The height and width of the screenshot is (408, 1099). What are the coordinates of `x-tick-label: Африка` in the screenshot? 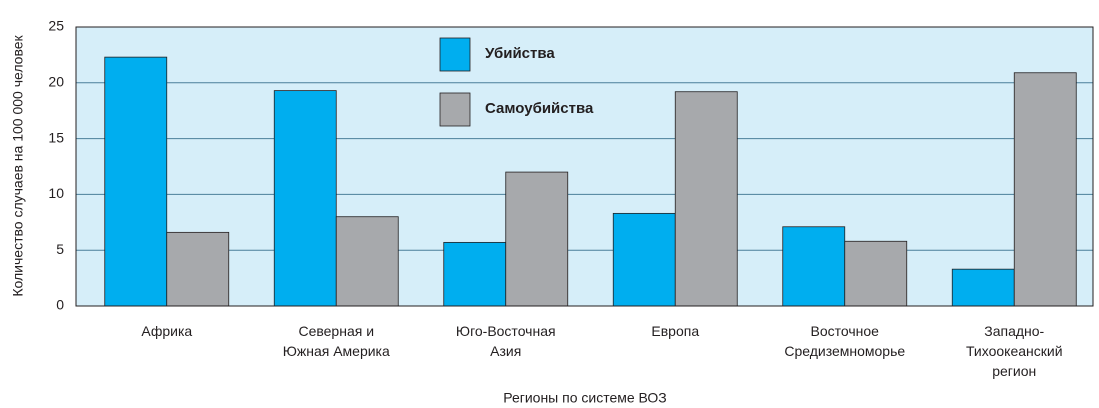 It's located at (166, 331).